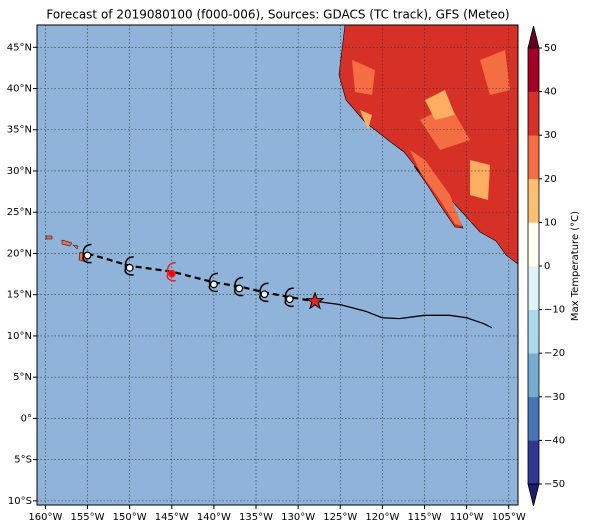  I want to click on colorbar-tick-label: −20, so click(554, 353).